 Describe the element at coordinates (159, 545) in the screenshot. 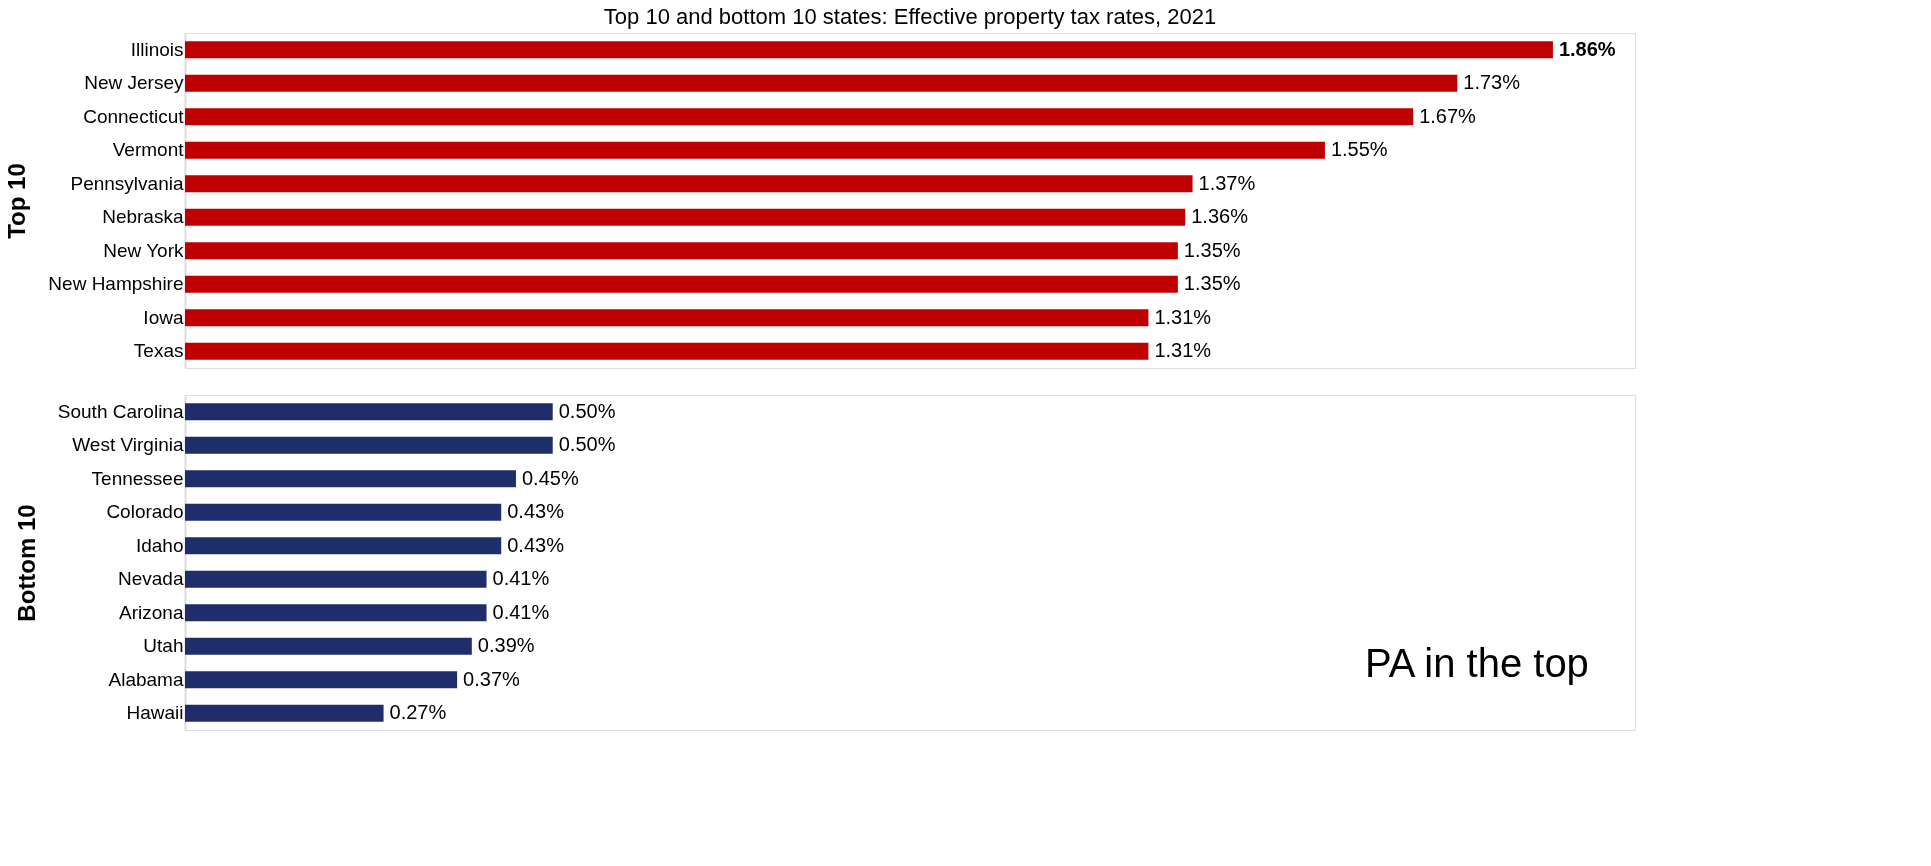

I see `y-tick-label: Idaho` at that location.